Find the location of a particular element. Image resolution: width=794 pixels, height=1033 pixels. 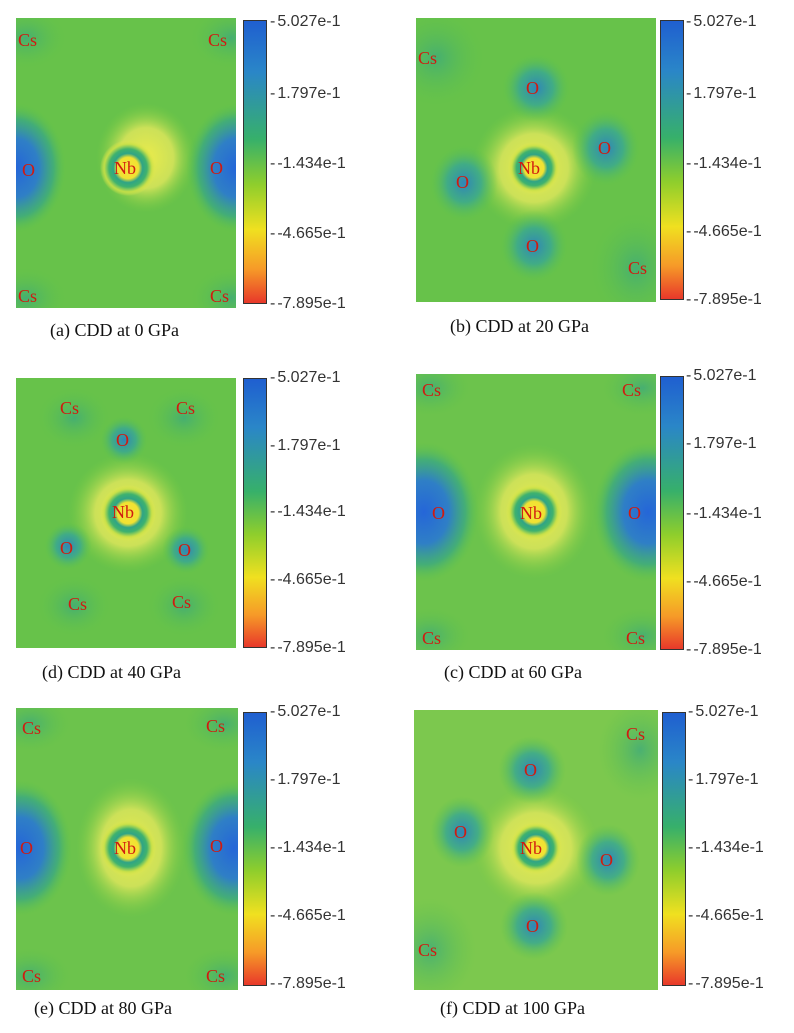

cdd-map-b: Cs O O Nb O O Cs is located at coordinates (536, 160).